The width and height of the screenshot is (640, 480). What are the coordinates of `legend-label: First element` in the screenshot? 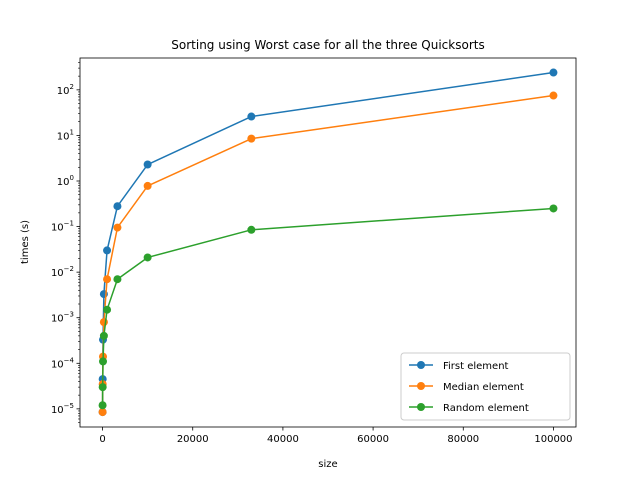 It's located at (476, 366).